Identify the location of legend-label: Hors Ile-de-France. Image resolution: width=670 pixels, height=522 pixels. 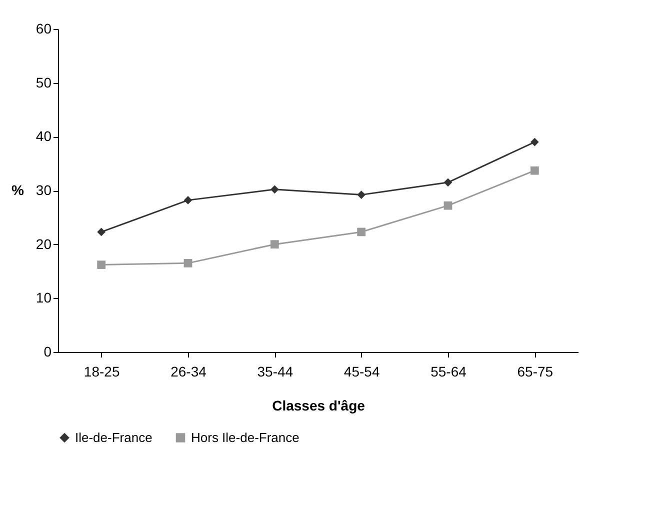
(245, 437).